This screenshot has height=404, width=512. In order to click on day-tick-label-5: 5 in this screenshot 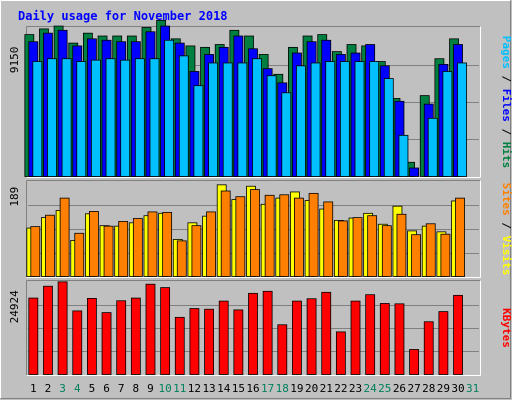, I will do `click(92, 388)`.